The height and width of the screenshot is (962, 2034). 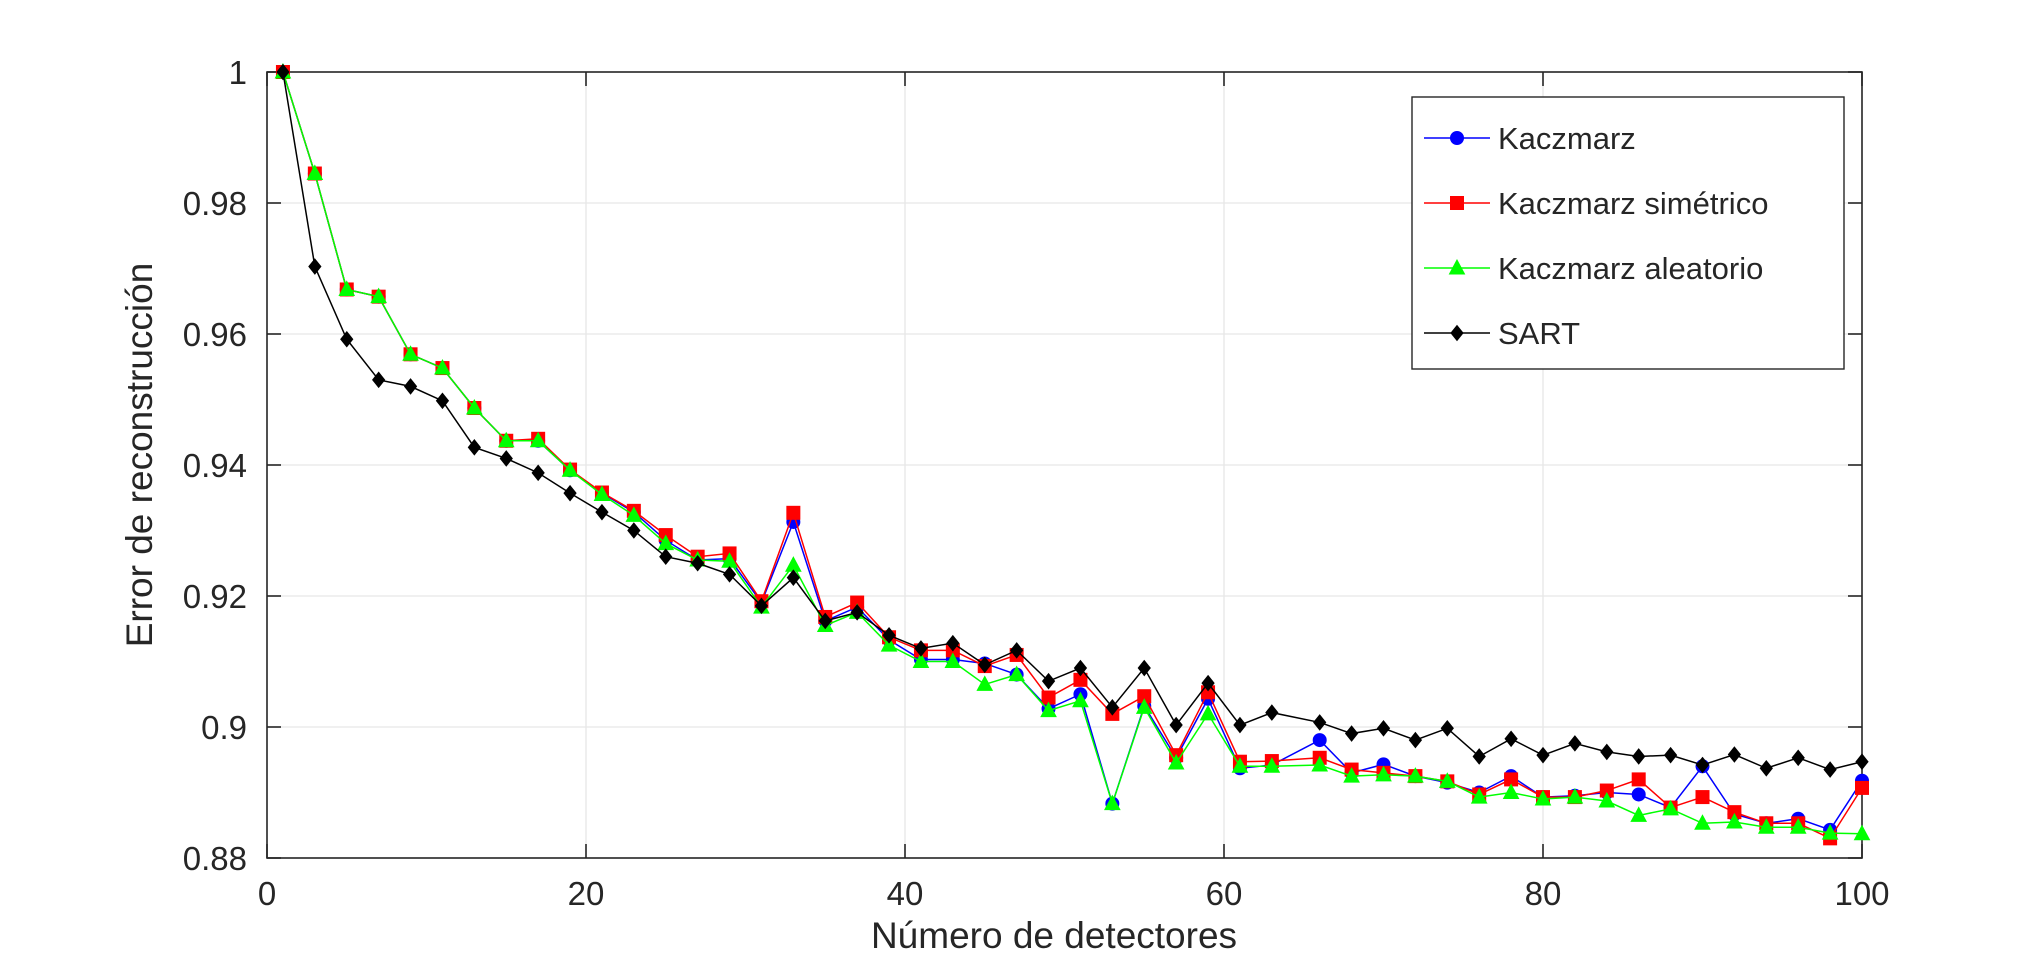 I want to click on y-tick-label: 0.9, so click(x=224, y=727).